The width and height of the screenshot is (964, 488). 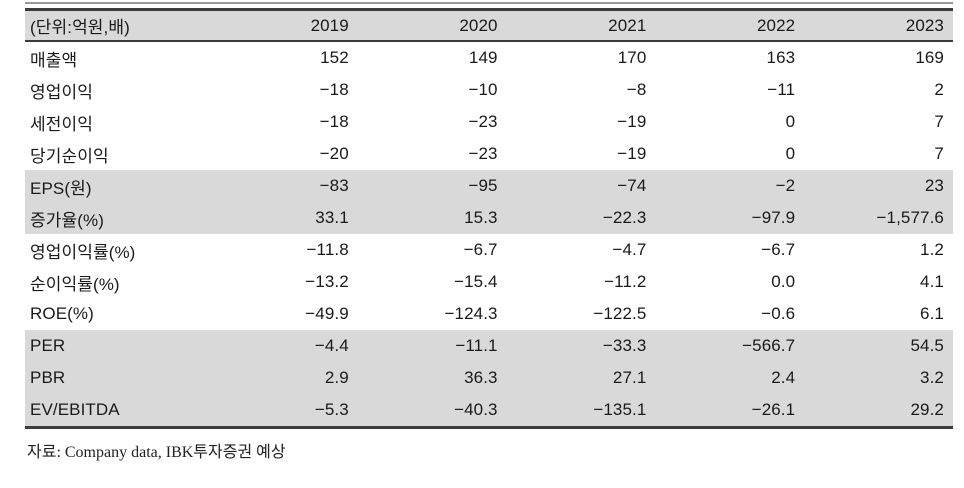 I want to click on row-label: 매출액, so click(x=54, y=60).